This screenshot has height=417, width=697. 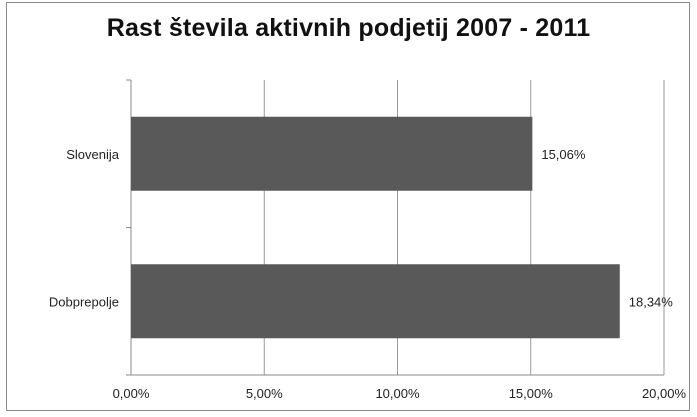 What do you see at coordinates (531, 393) in the screenshot?
I see `x-tick-label: 15,00%` at bounding box center [531, 393].